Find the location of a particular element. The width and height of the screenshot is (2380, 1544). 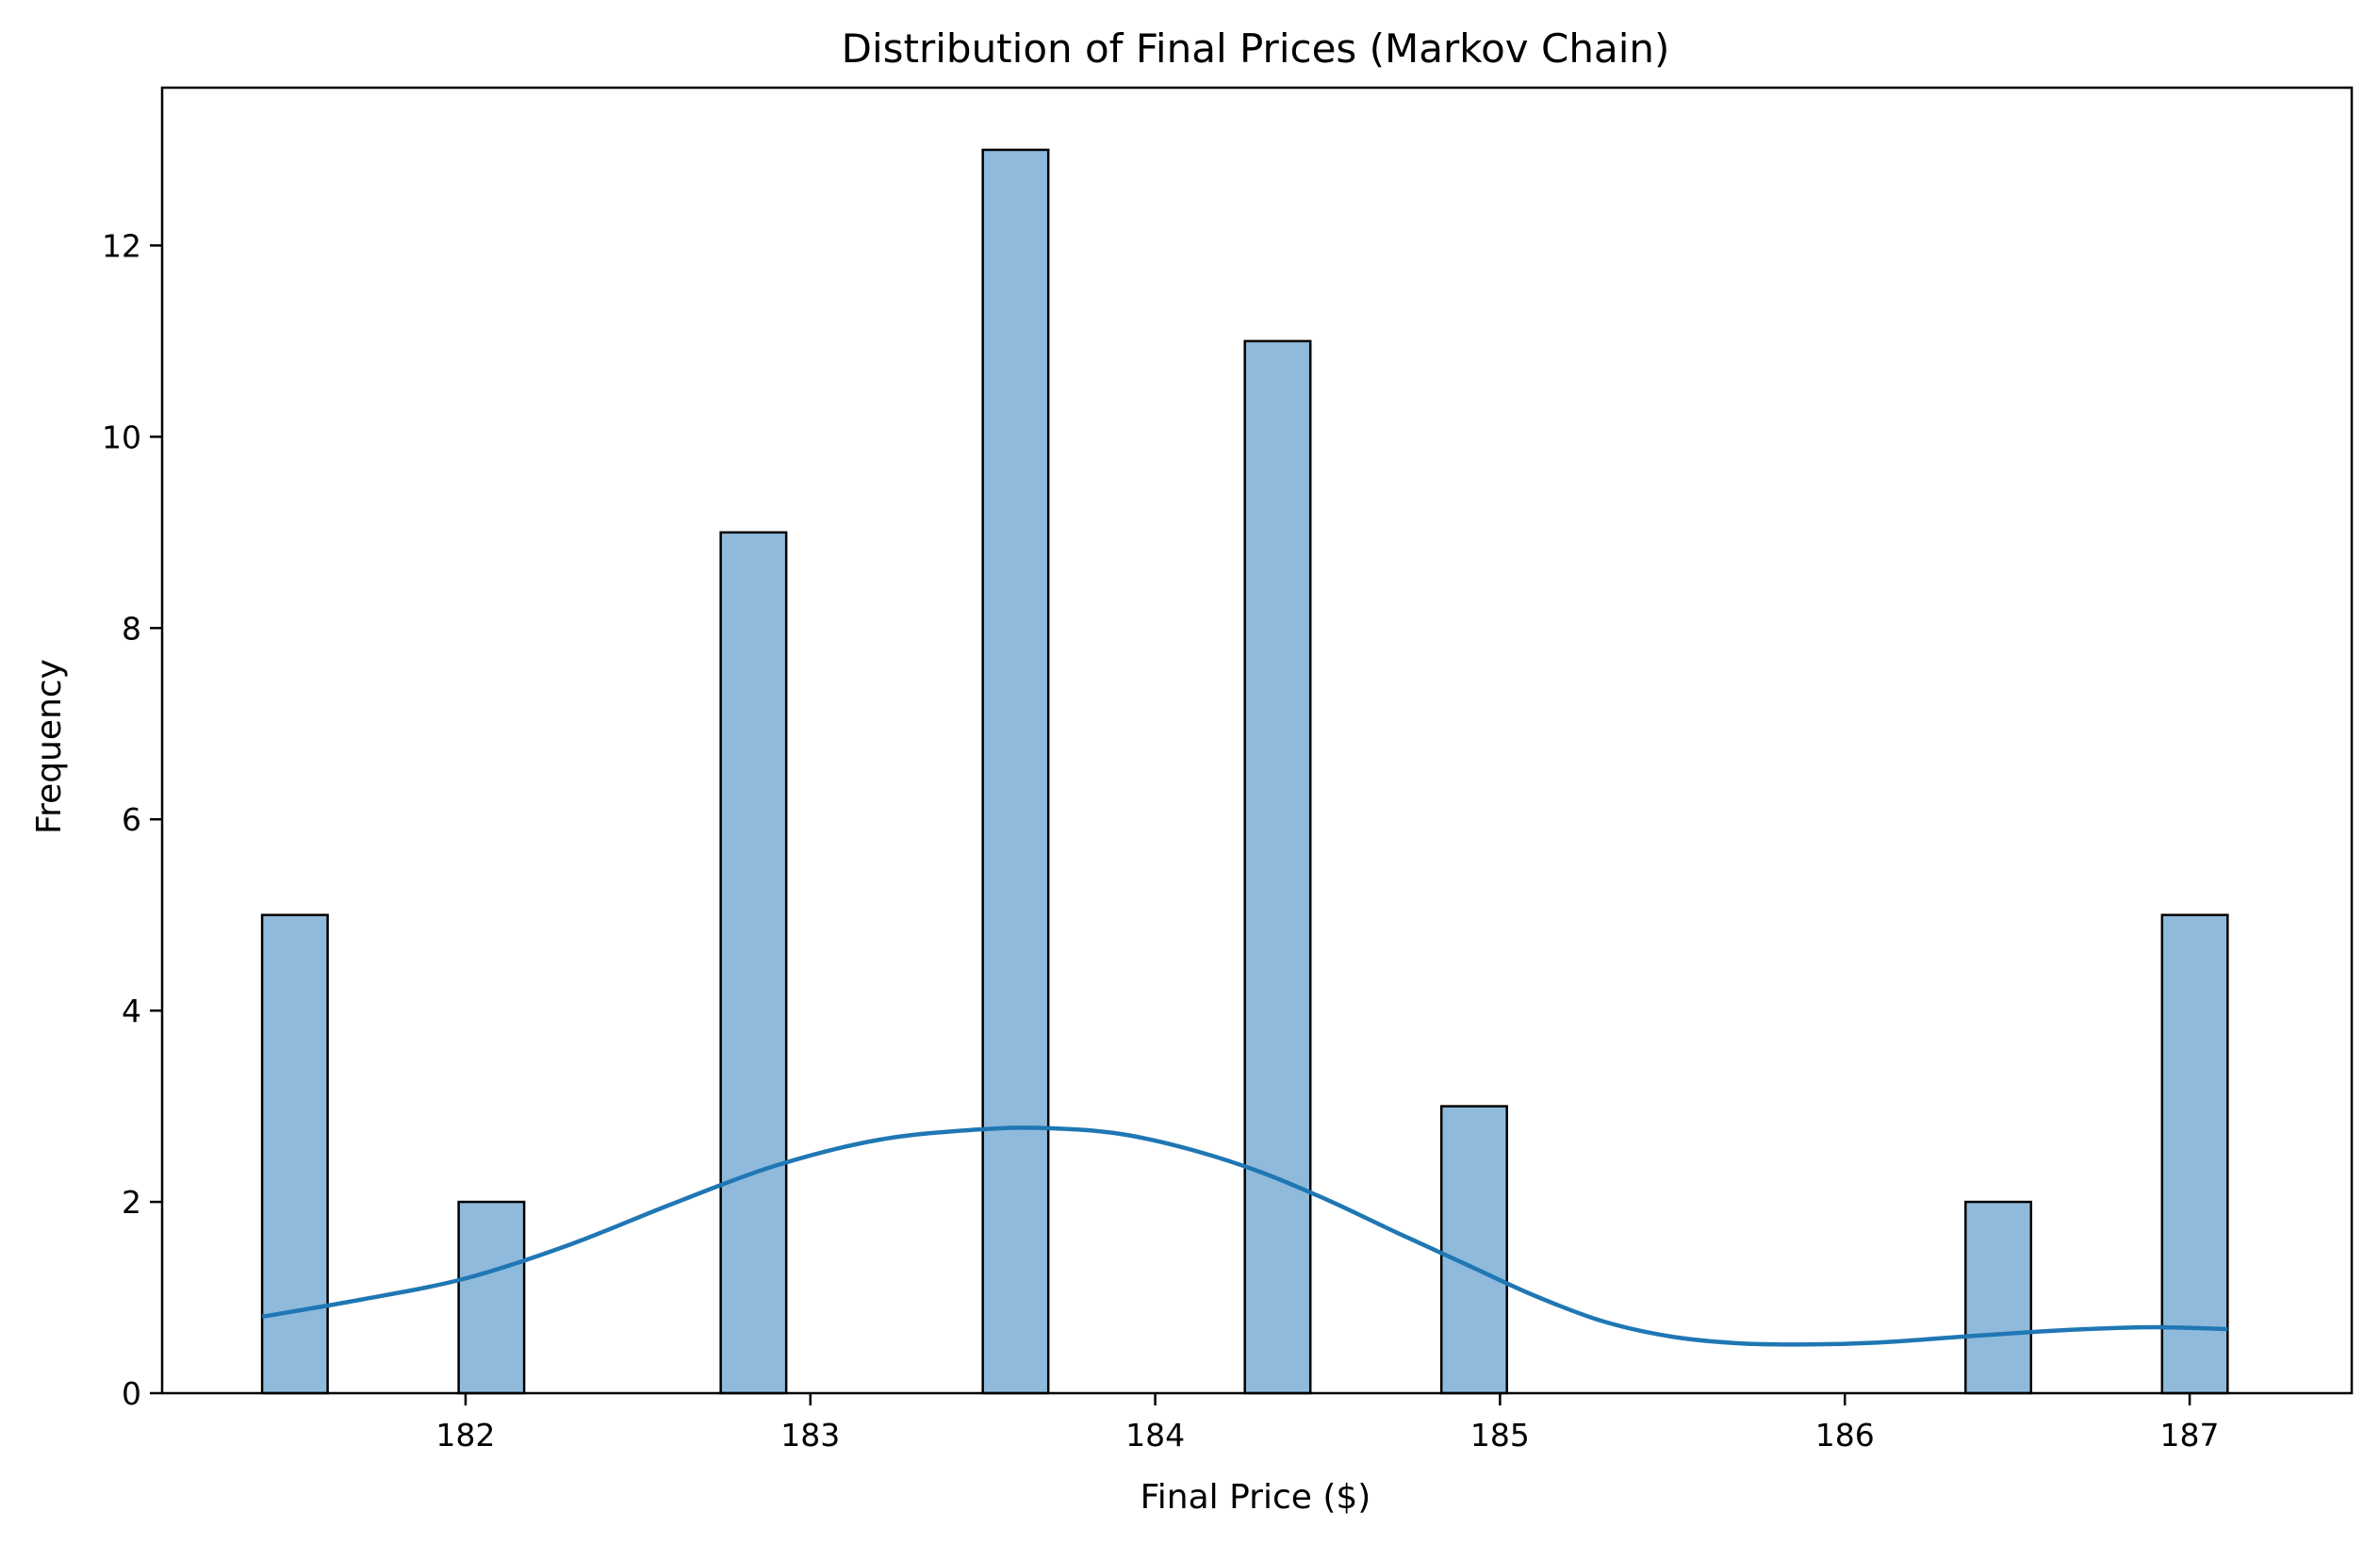

kde-layer is located at coordinates (1244, 1236).